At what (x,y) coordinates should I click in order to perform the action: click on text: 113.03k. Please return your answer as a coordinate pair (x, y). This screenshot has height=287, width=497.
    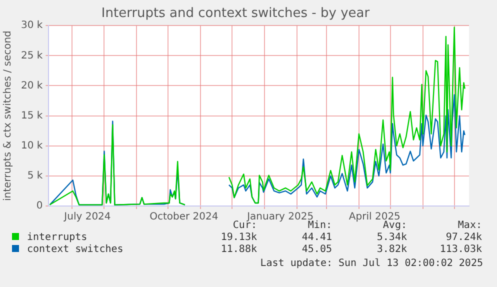
    Looking at the image, I should click on (460, 250).